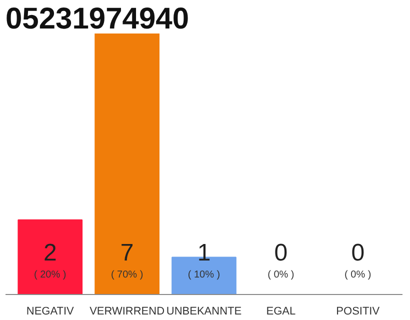  What do you see at coordinates (127, 275) in the screenshot?
I see `annotation: ( 70% )` at bounding box center [127, 275].